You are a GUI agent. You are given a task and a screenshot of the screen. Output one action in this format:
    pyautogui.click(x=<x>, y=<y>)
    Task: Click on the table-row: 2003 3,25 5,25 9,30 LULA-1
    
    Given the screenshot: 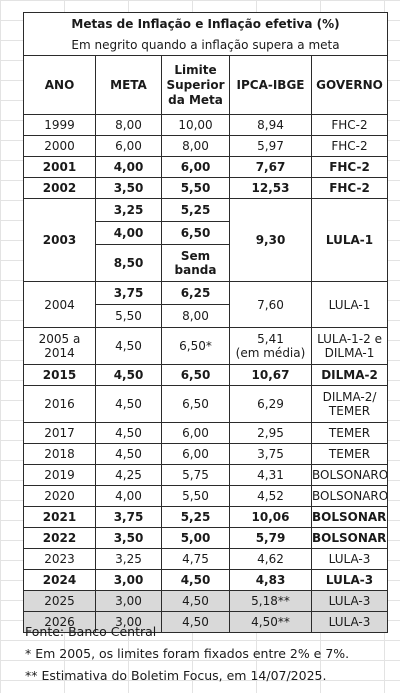 What is the action you would take?
    pyautogui.click(x=206, y=240)
    